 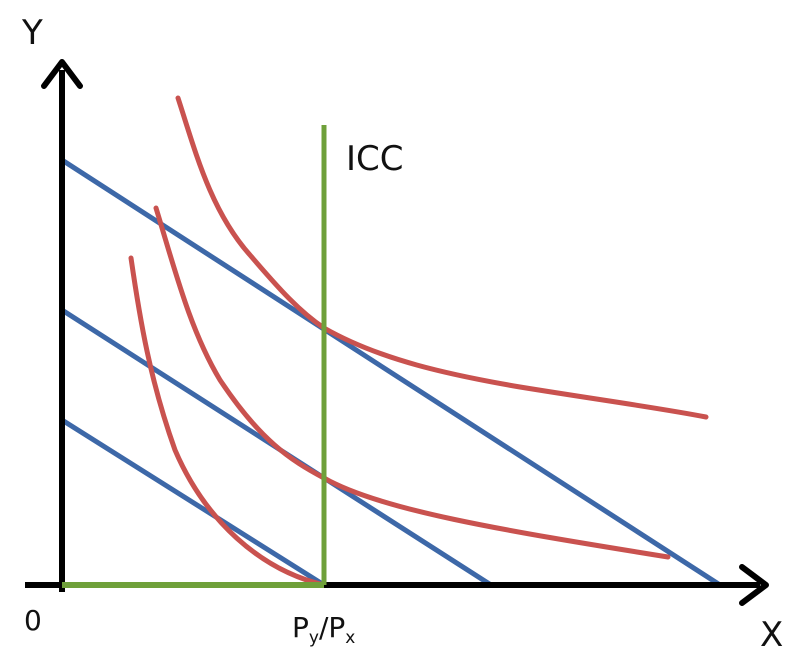 I want to click on price-ratio-label: Py/Px, so click(x=323, y=629).